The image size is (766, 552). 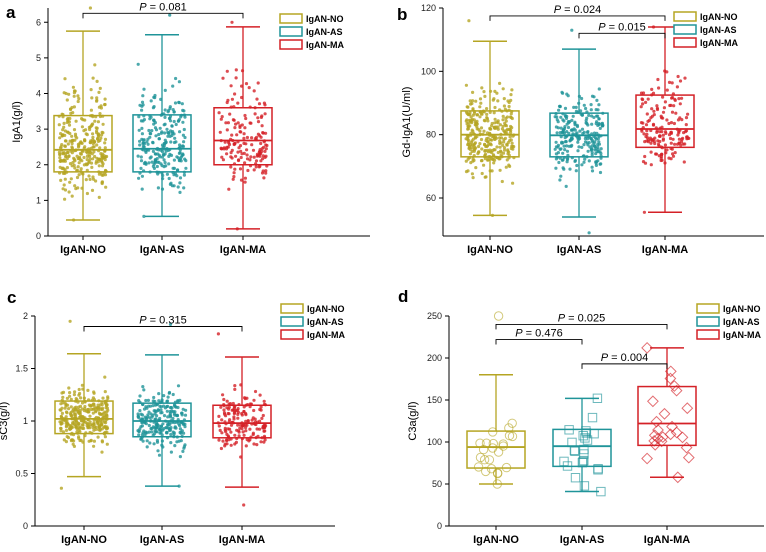 I want to click on p-value-label: P = 0.081, so click(x=162, y=7).